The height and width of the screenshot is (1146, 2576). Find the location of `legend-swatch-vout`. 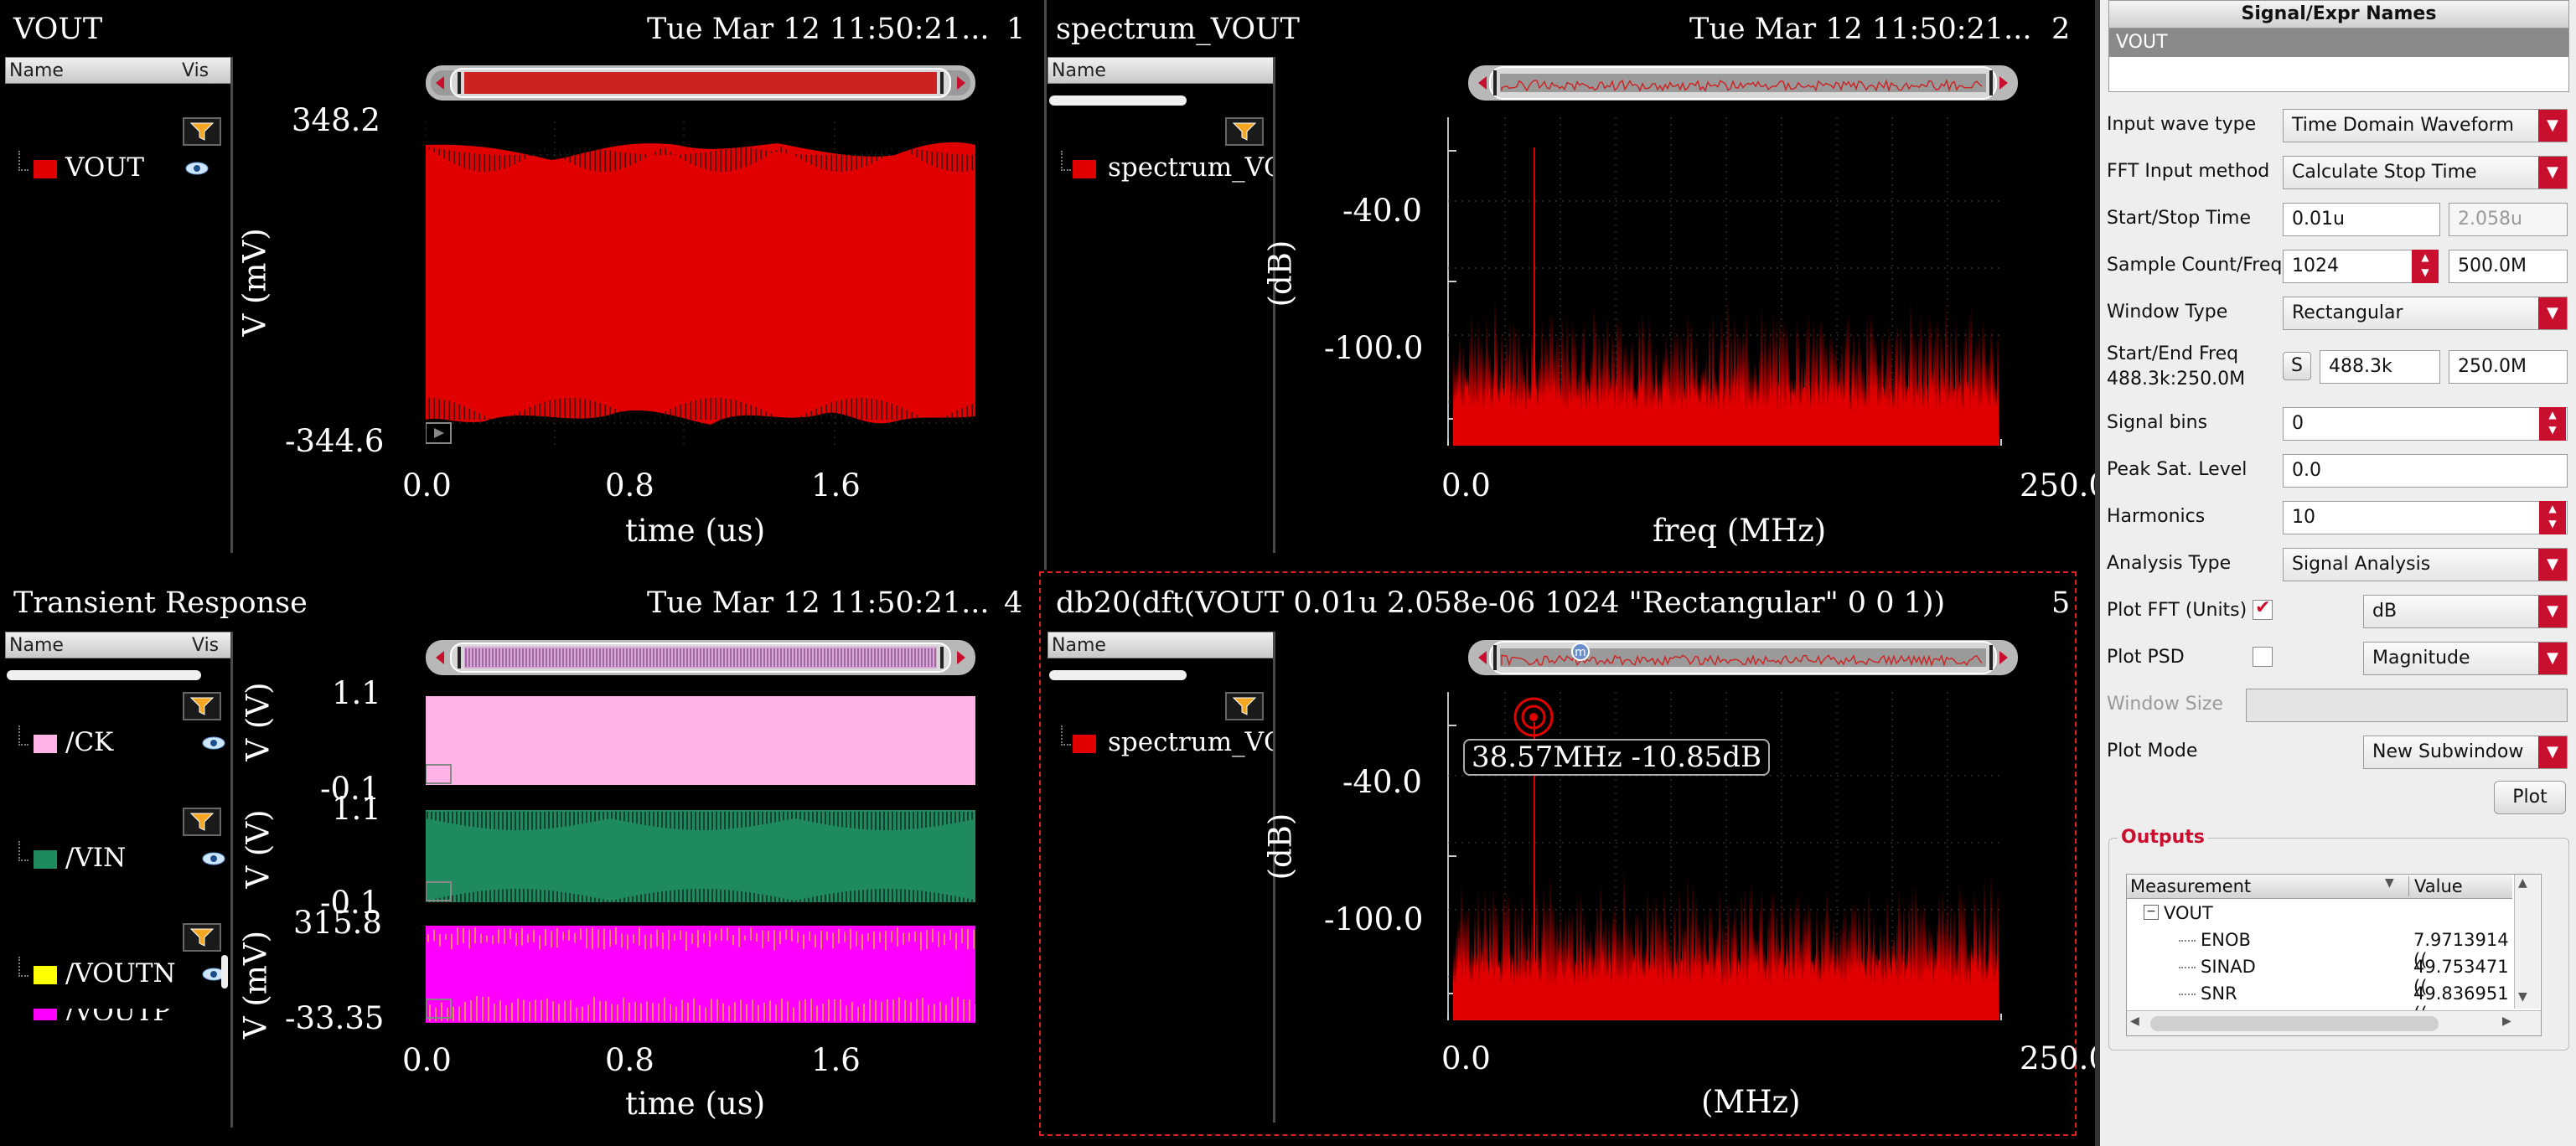

legend-swatch-vout is located at coordinates (45, 169).